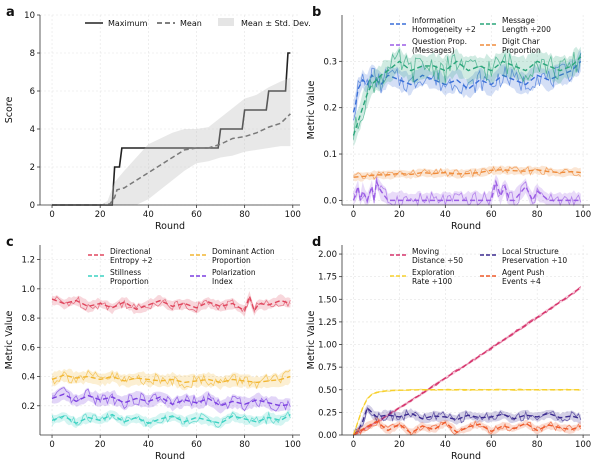 The width and height of the screenshot is (598, 462). I want to click on legend-label: Index, so click(222, 281).